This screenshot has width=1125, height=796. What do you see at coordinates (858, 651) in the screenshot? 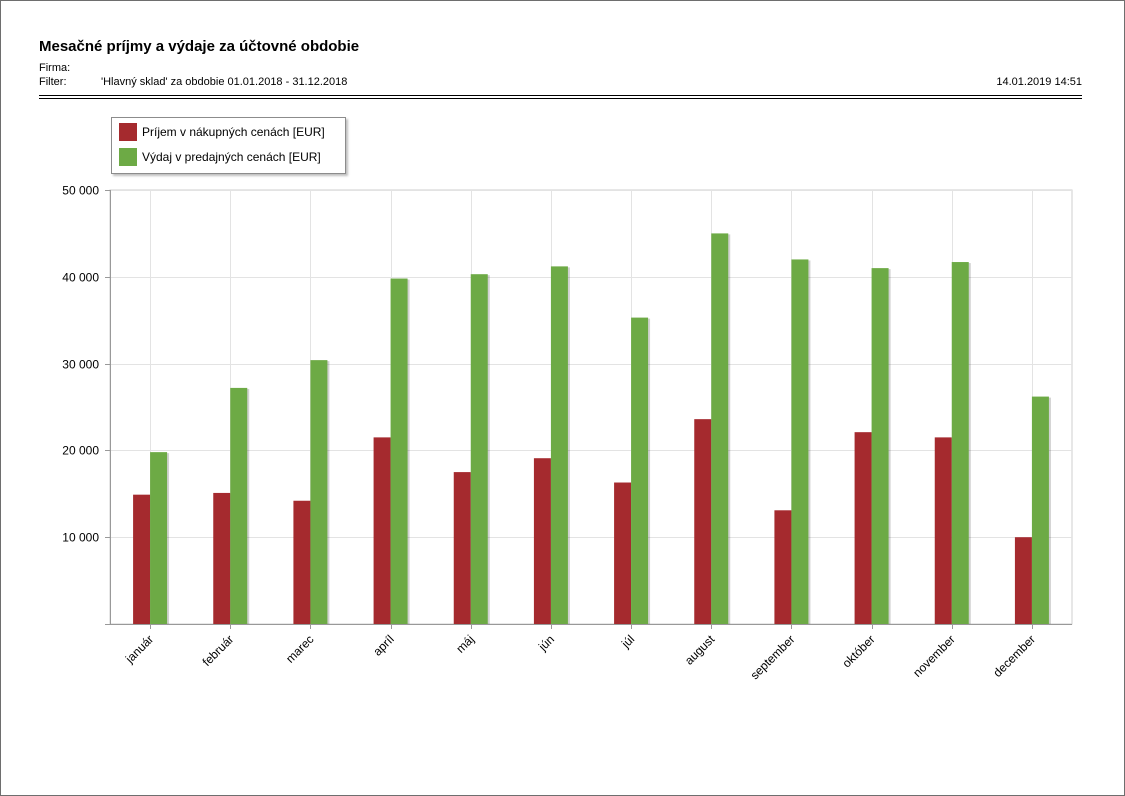
I see `x-tick-label: október` at bounding box center [858, 651].